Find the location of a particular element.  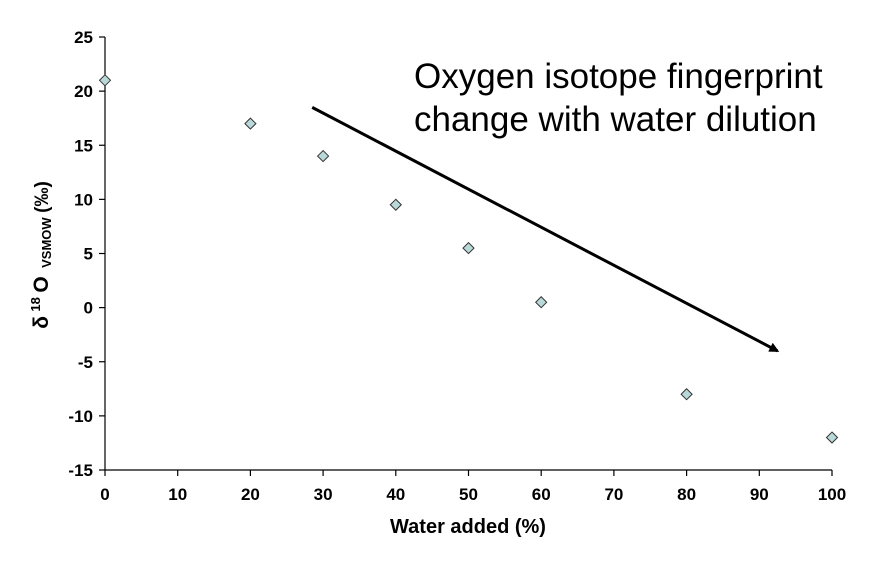

x-tick-label: 40 is located at coordinates (395, 494).